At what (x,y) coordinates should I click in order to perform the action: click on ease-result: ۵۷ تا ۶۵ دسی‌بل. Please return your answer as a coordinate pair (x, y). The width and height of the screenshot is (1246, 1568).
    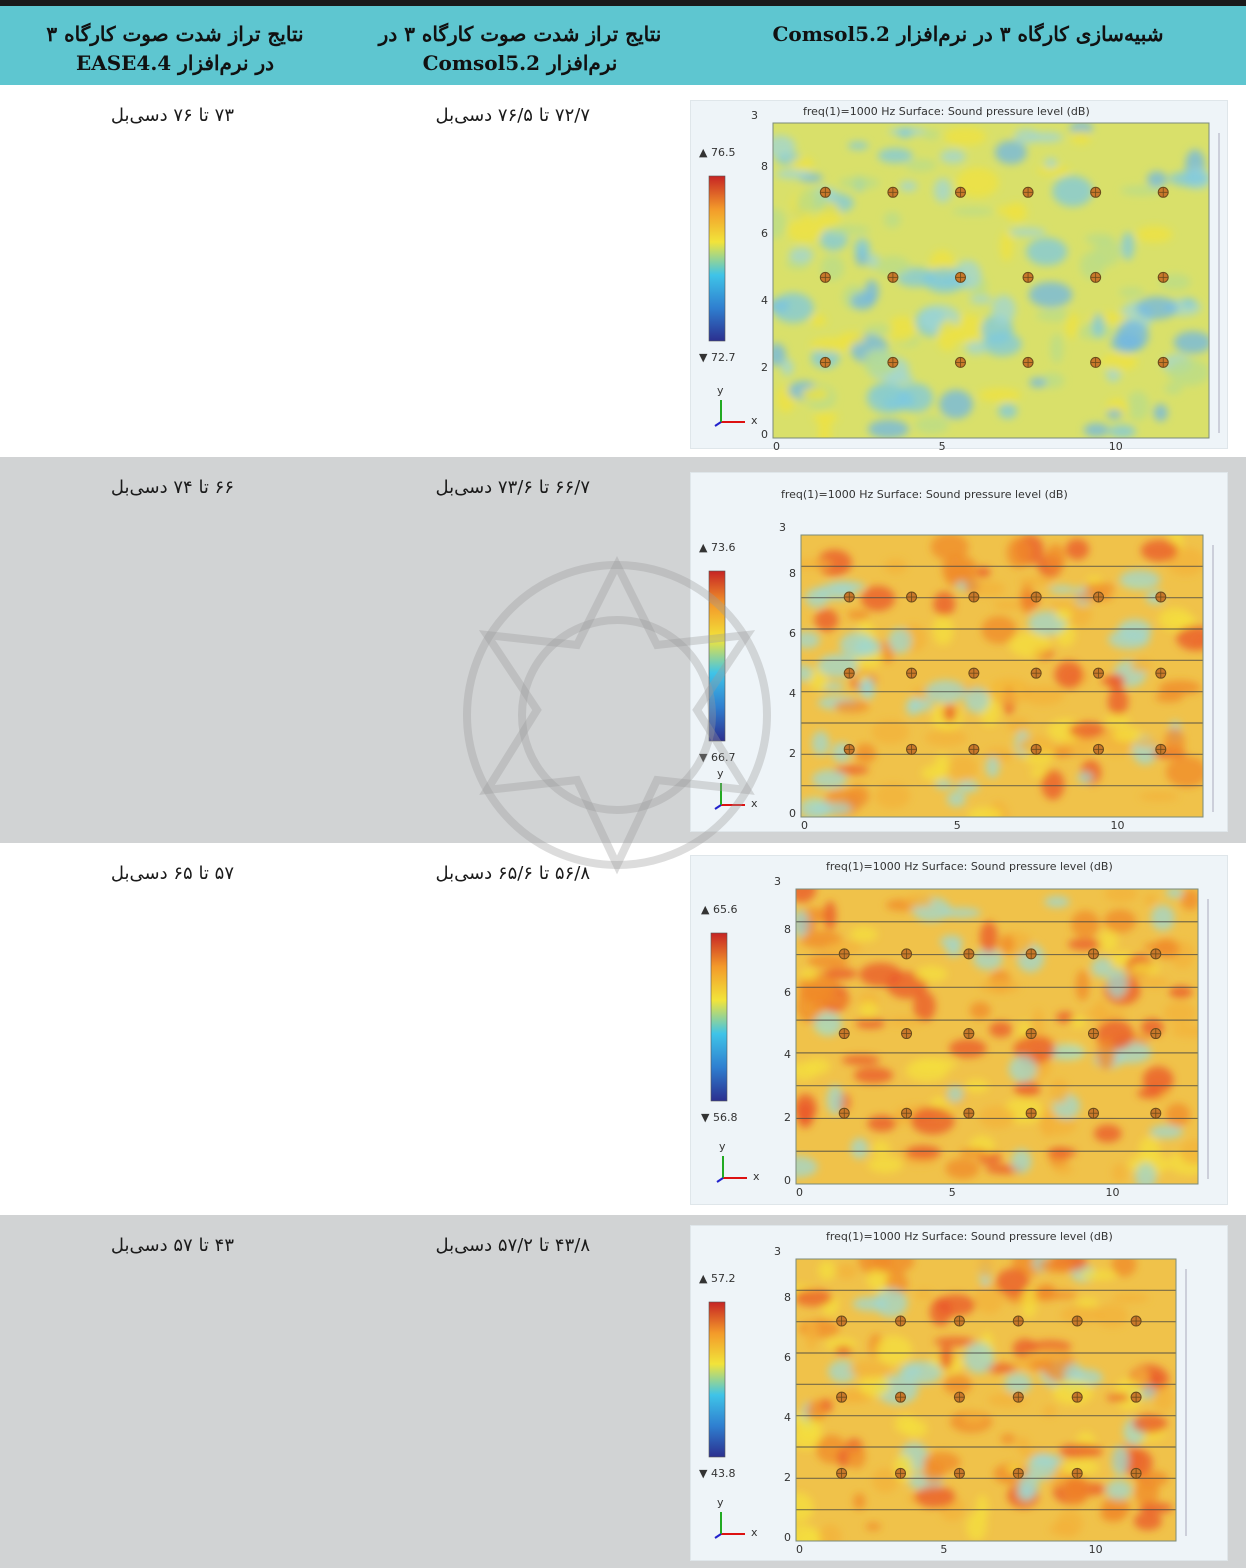
    Looking at the image, I should click on (172, 873).